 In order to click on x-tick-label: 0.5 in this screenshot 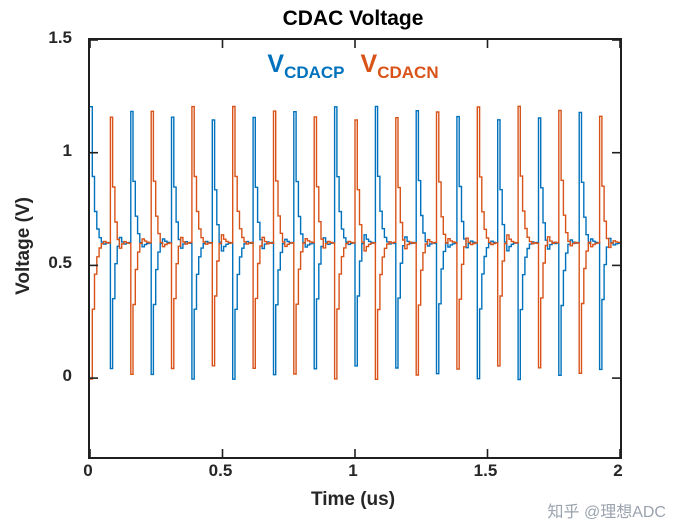, I will do `click(220, 470)`.